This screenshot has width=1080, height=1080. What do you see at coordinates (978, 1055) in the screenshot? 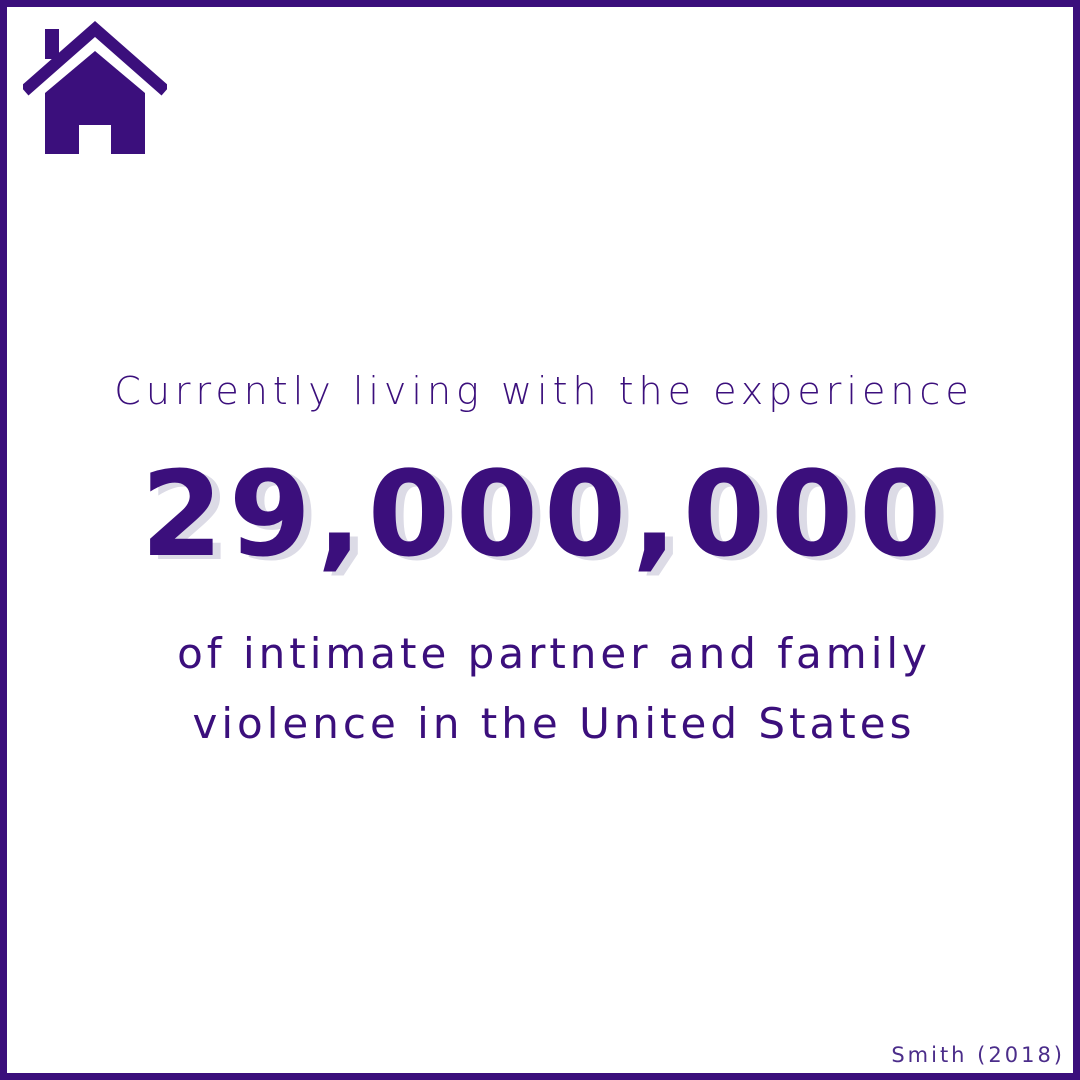
I see `citation: Smith (2018)` at bounding box center [978, 1055].